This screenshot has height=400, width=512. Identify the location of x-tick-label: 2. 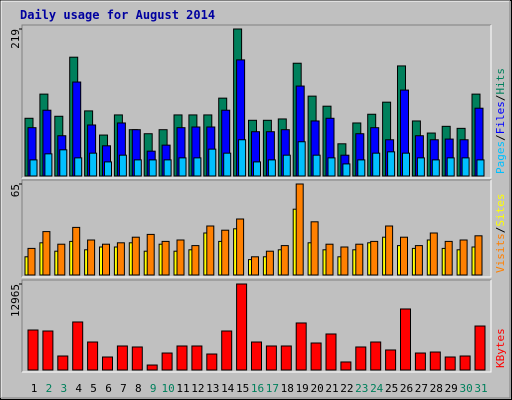
(49, 388).